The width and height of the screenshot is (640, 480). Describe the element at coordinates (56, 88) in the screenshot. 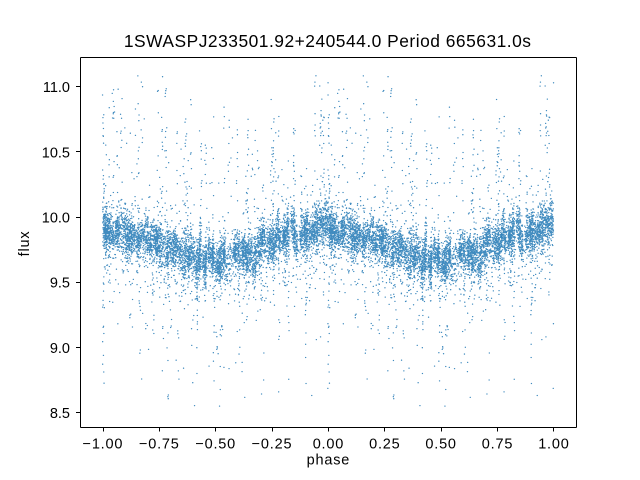

I see `svg-text: 11.0` at that location.